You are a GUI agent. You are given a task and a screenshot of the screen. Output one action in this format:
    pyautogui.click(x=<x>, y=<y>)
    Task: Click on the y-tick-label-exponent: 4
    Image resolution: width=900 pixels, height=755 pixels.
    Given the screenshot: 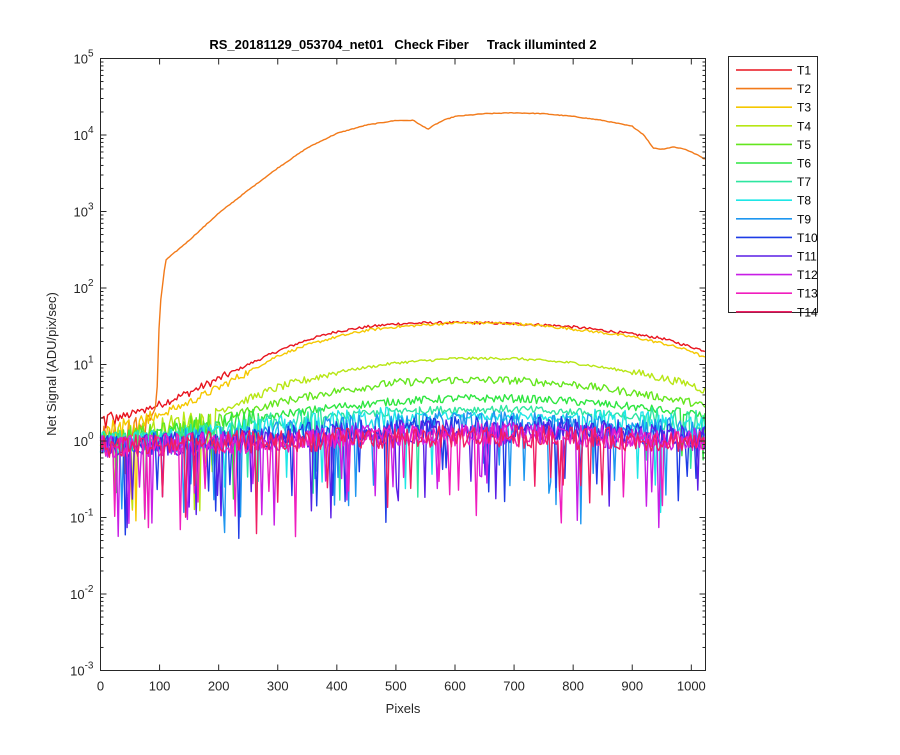 What is the action you would take?
    pyautogui.click(x=91, y=130)
    